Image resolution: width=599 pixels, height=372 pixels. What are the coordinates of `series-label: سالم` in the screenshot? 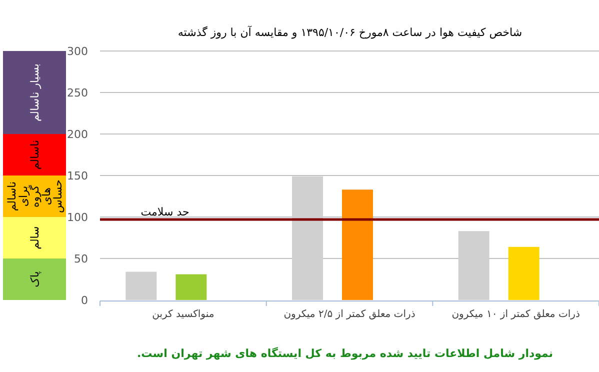 It's located at (35, 238).